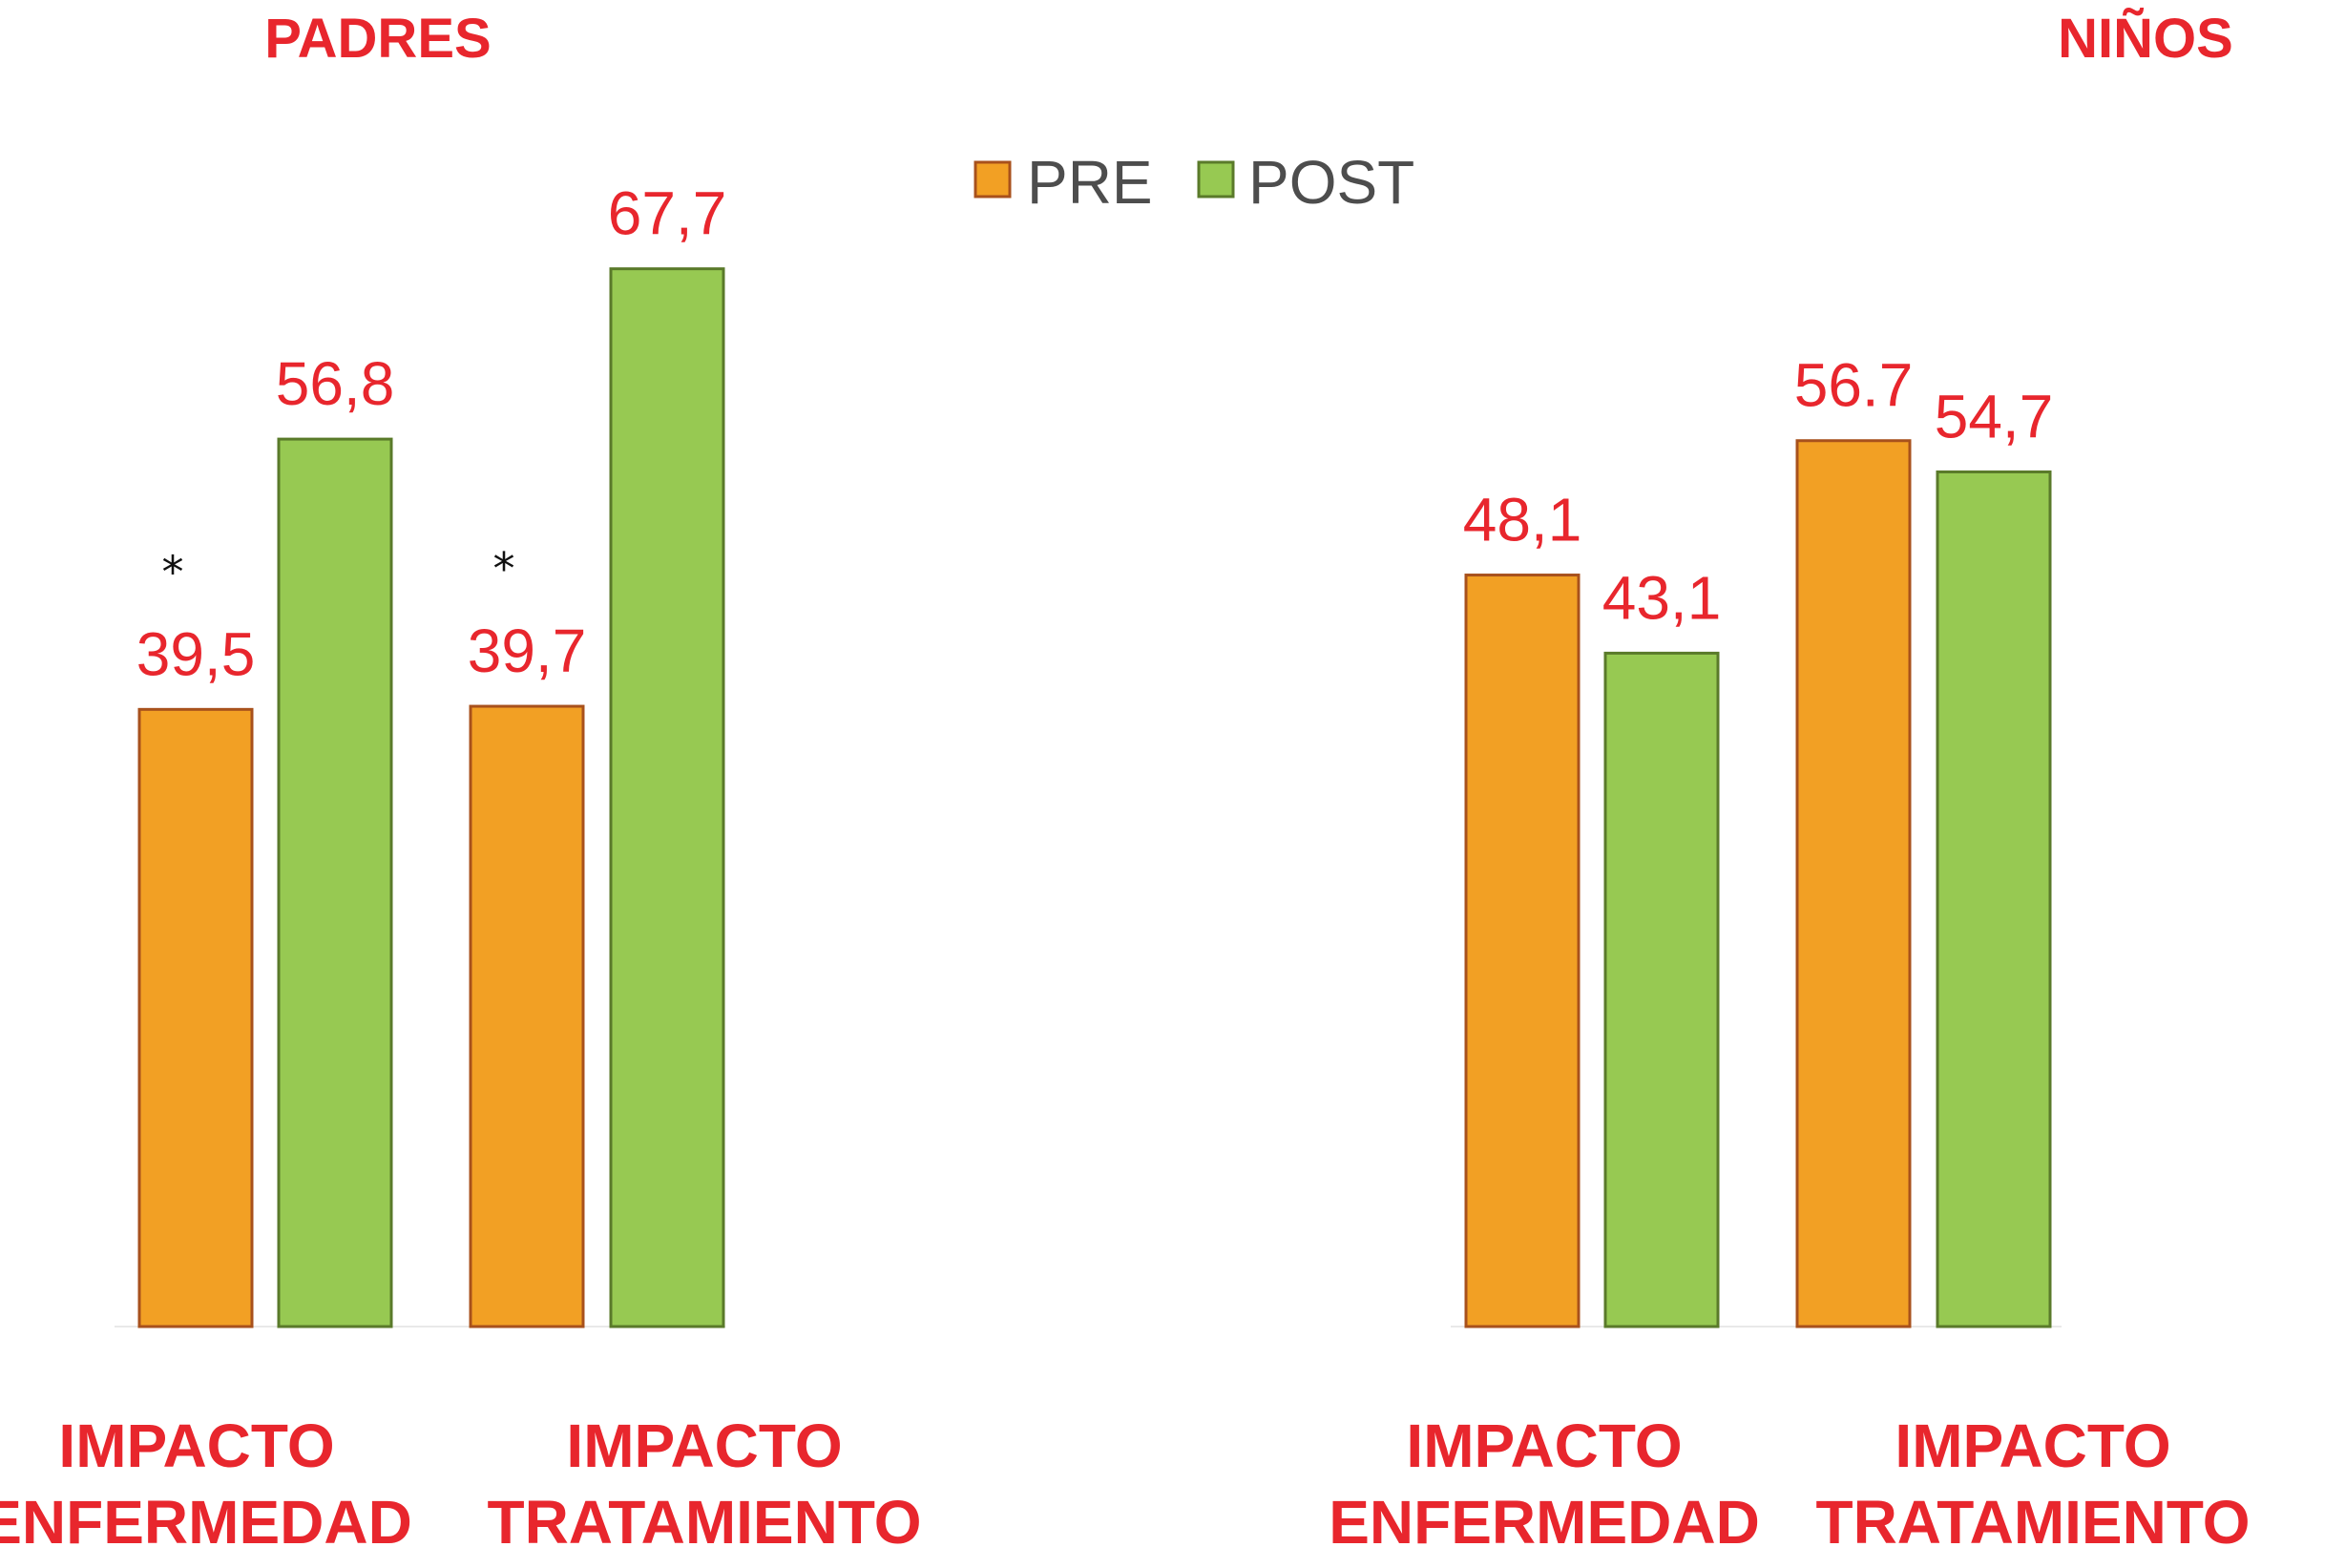  I want to click on legend-label-post: POST, so click(1331, 182).